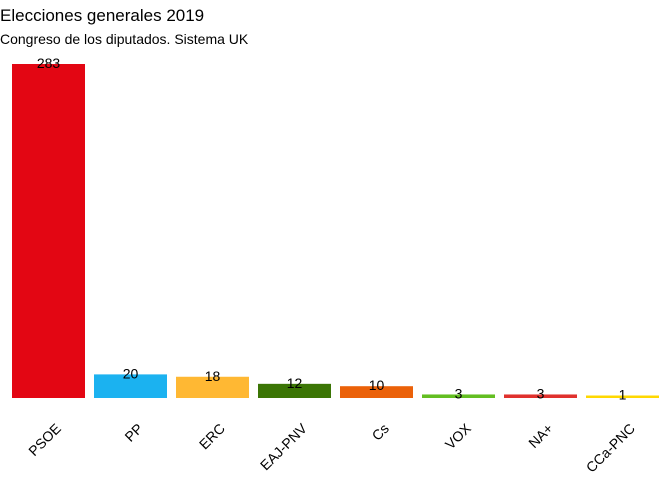 This screenshot has height=480, width=672. I want to click on bar-value-label: 18, so click(213, 376).